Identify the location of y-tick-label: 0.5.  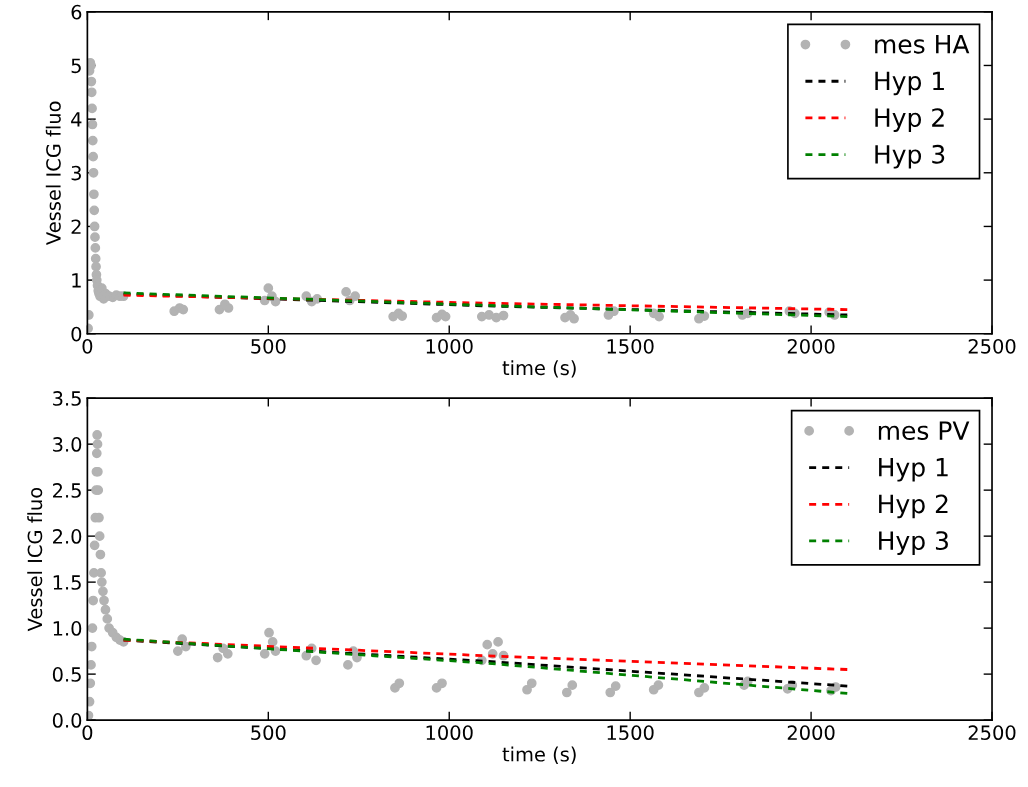
(66, 674).